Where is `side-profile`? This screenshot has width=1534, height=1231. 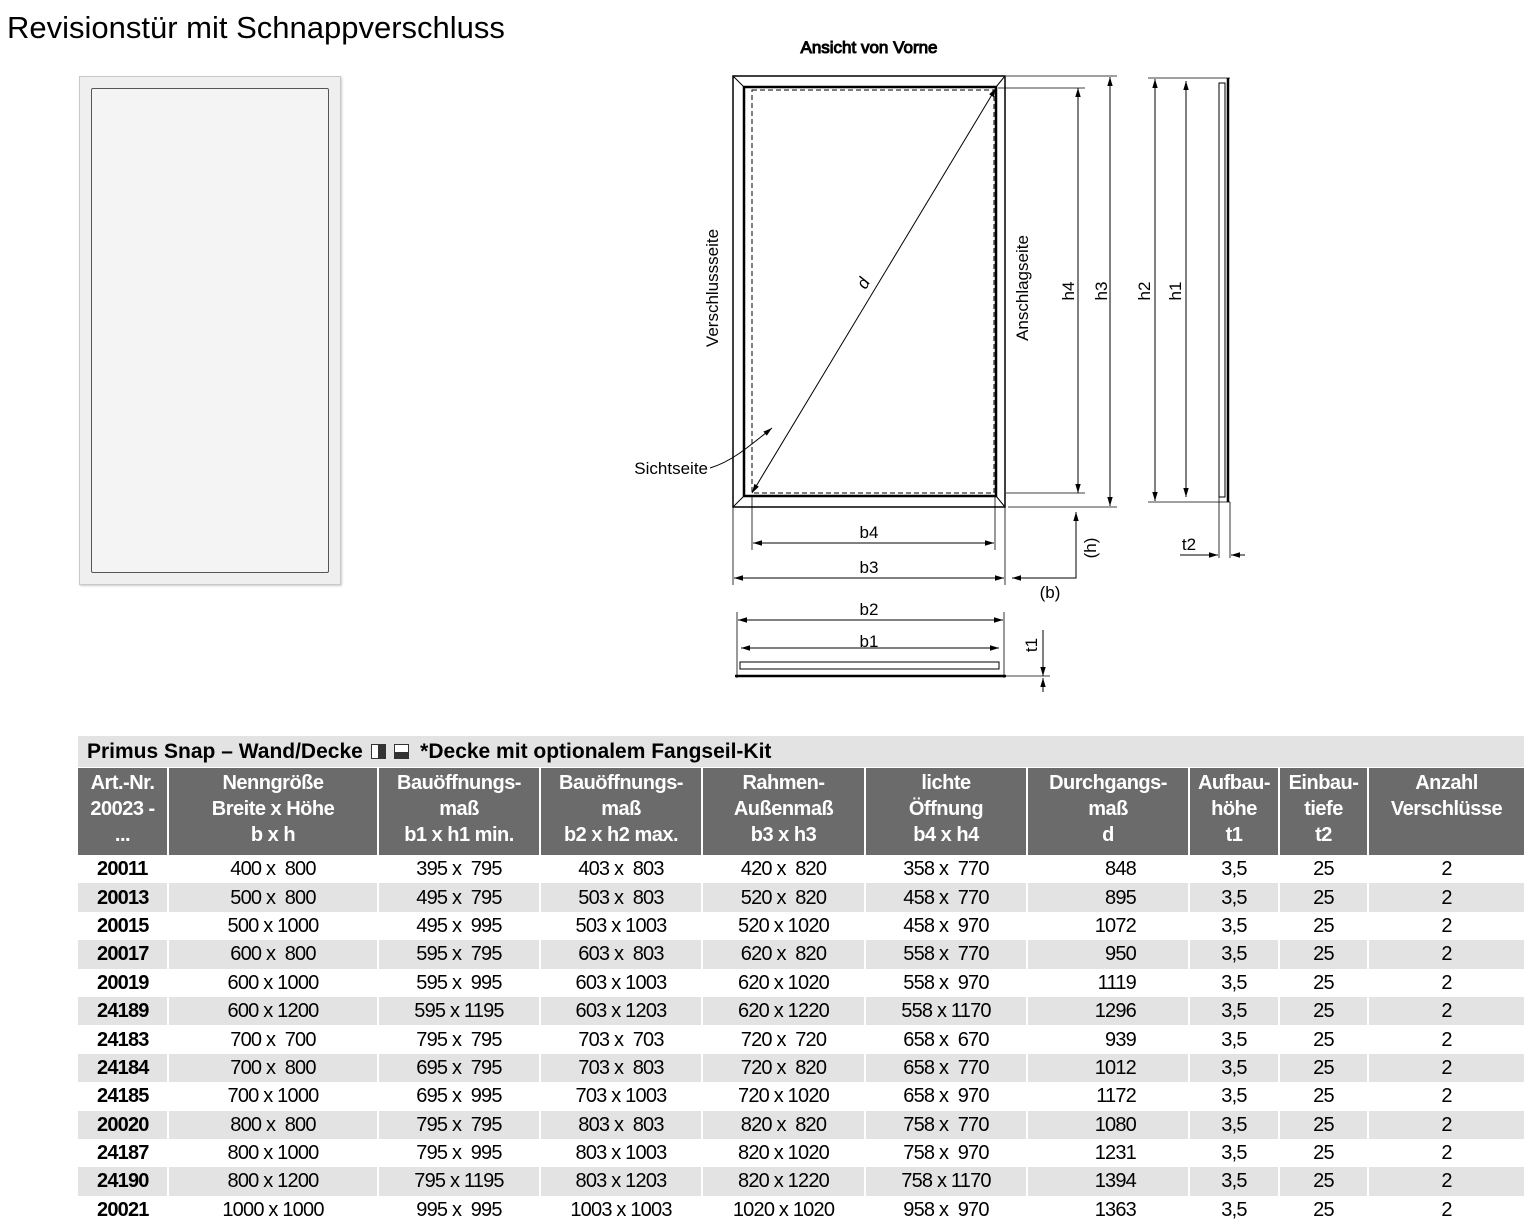
side-profile is located at coordinates (1222, 290).